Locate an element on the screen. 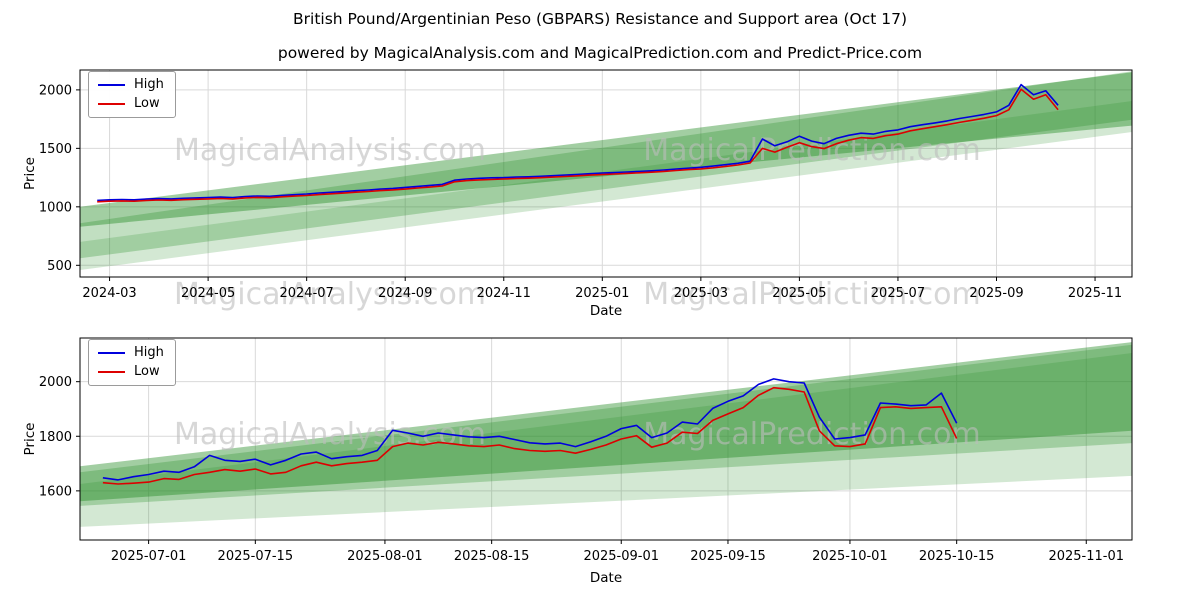 The height and width of the screenshot is (600, 1200). x-tick-label: 2025-10-01 is located at coordinates (850, 556).